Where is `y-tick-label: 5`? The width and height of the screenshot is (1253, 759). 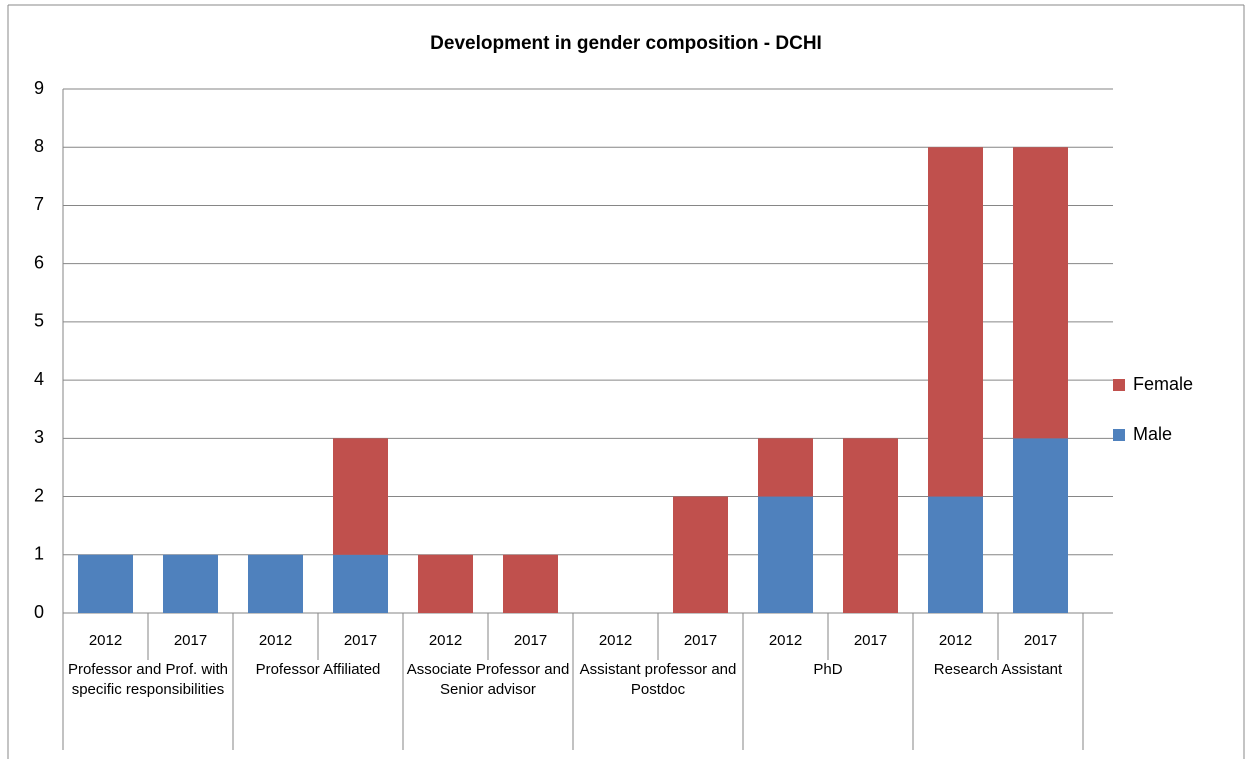 y-tick-label: 5 is located at coordinates (39, 321).